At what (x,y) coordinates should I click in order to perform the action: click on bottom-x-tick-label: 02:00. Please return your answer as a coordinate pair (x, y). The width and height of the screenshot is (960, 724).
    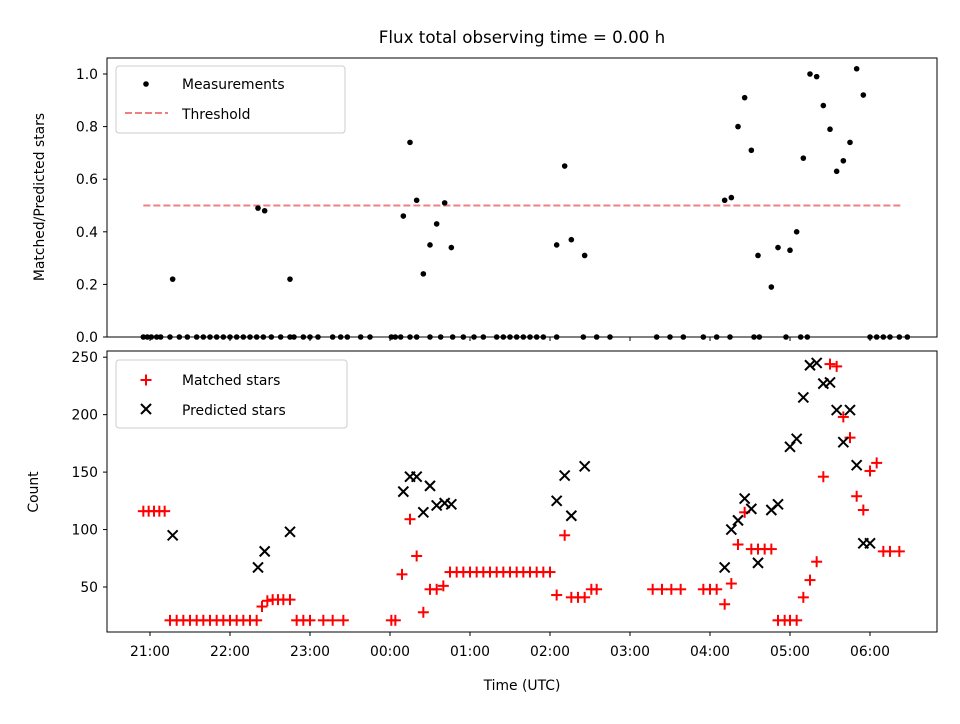
    Looking at the image, I should click on (550, 652).